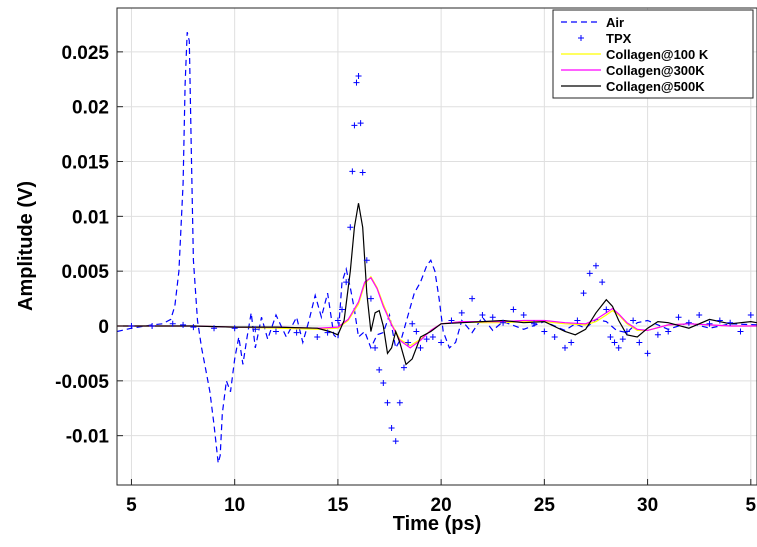 The width and height of the screenshot is (757, 547). I want to click on legend-label-collagen-500k: Collagen@500K, so click(655, 86).